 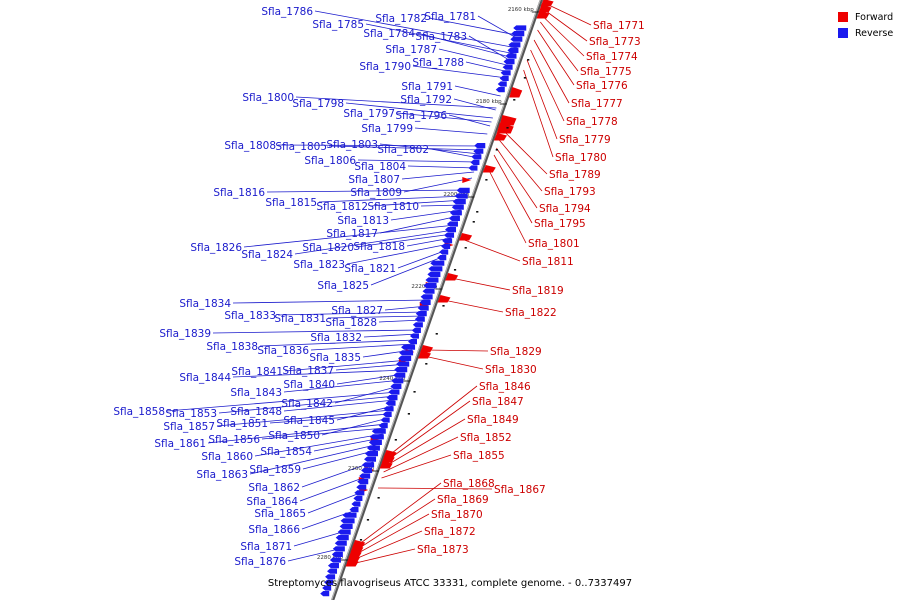 I want to click on reverse-gene-label: Sfla_1866, so click(x=274, y=530).